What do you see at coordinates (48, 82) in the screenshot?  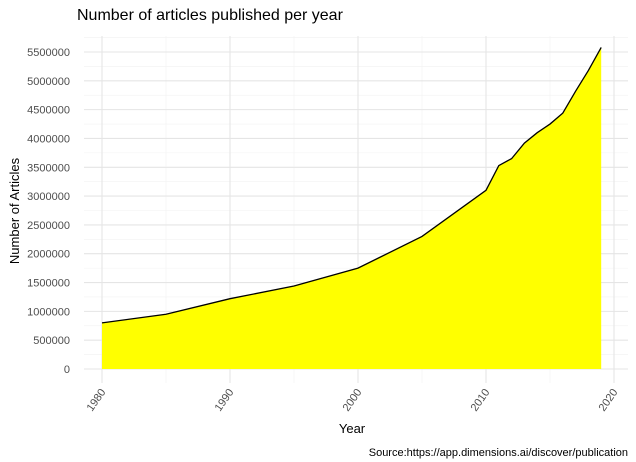 I see `y-tick-label: 5000000` at bounding box center [48, 82].